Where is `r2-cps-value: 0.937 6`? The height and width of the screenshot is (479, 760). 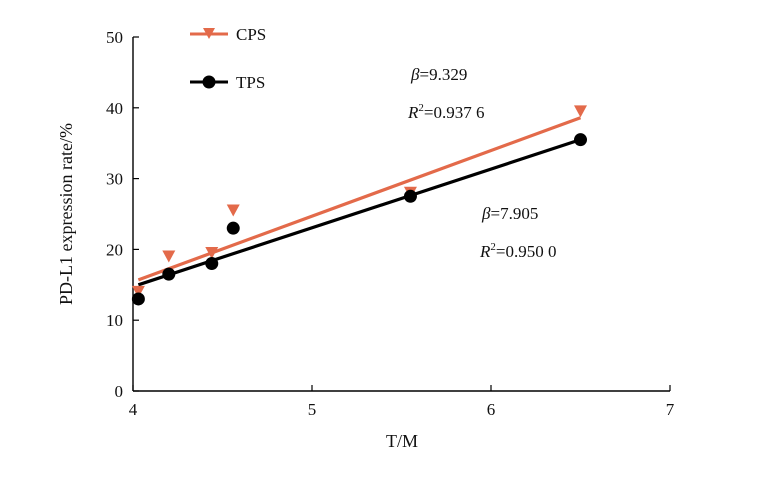
r2-cps-value: 0.937 6 is located at coordinates (458, 112).